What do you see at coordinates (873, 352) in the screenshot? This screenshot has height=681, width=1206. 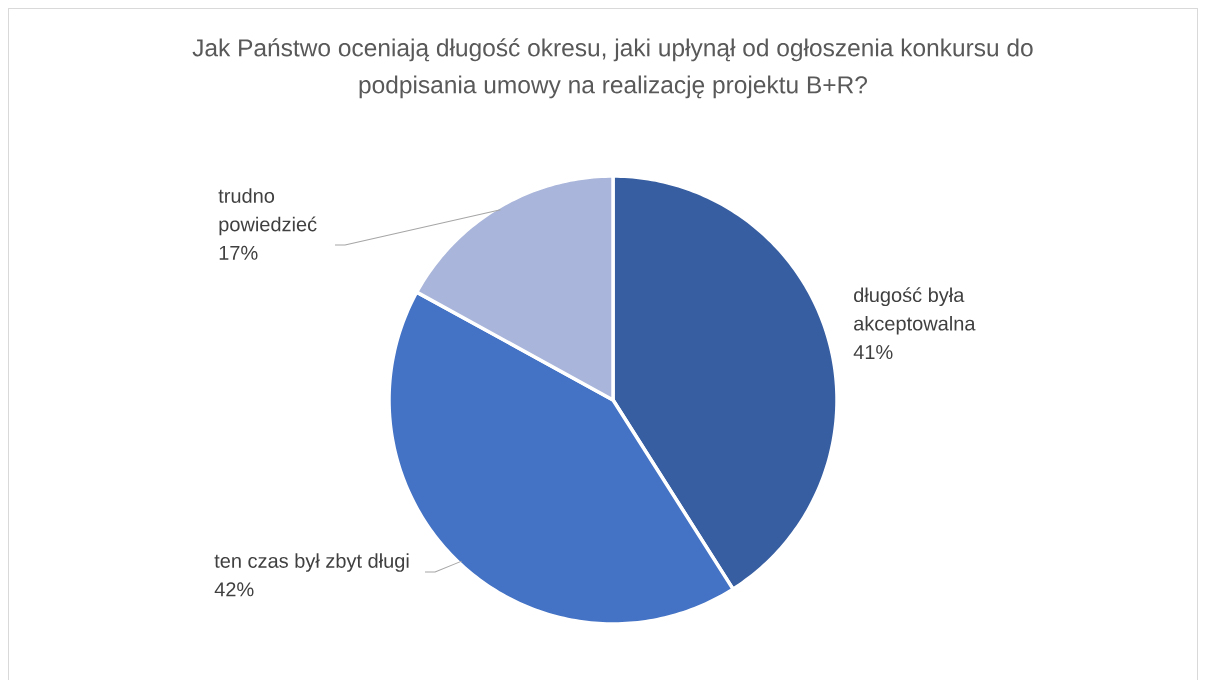 I see `data-label: 41%` at bounding box center [873, 352].